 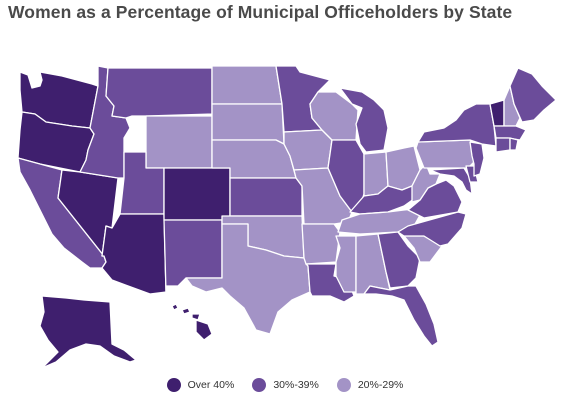 What do you see at coordinates (533, 95) in the screenshot?
I see `state-ME` at bounding box center [533, 95].